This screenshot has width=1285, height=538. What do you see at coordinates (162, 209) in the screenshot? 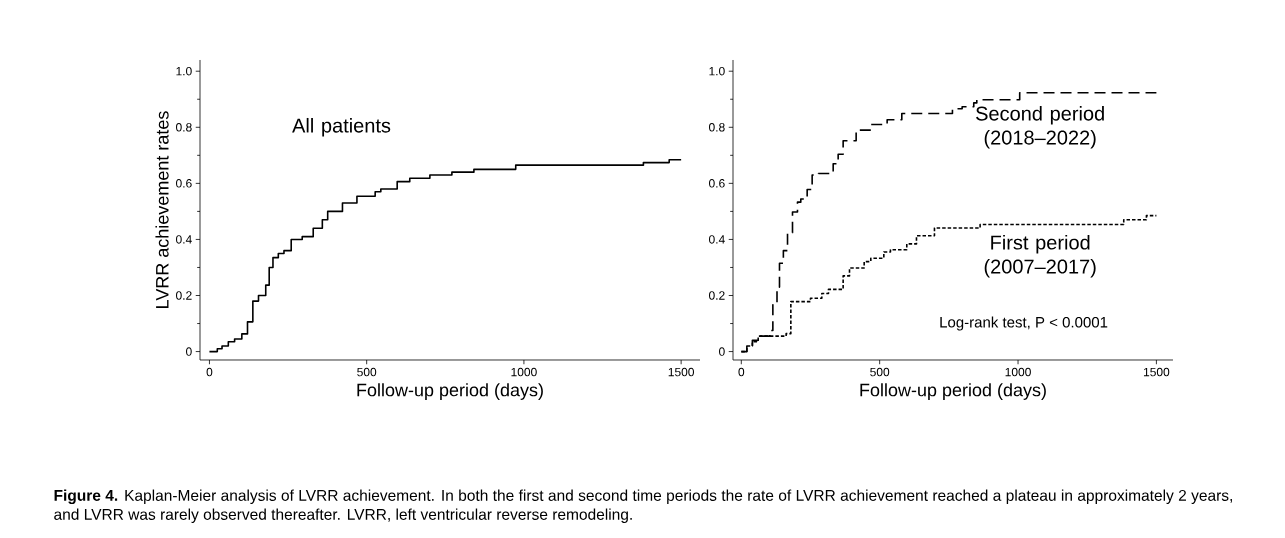
I see `y-axis-title: LVRR achievement rates` at bounding box center [162, 209].